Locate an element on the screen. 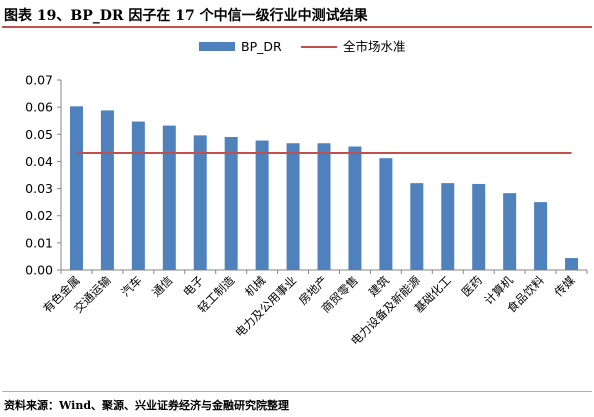 Image resolution: width=594 pixels, height=417 pixels. y-tick-label: 0.00 is located at coordinates (39, 270).